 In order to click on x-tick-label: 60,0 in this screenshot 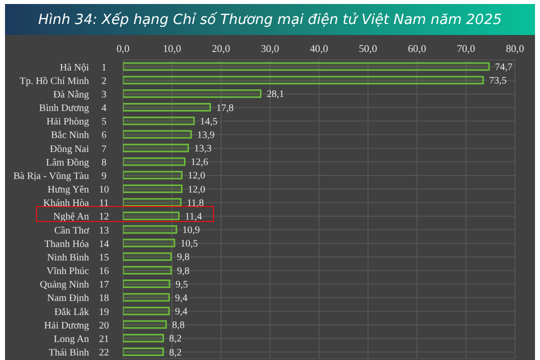, I will do `click(417, 49)`.